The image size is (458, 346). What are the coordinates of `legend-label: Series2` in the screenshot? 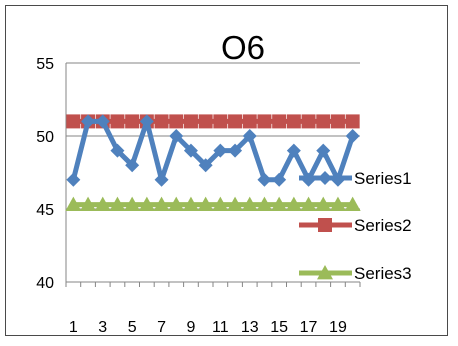 It's located at (383, 225).